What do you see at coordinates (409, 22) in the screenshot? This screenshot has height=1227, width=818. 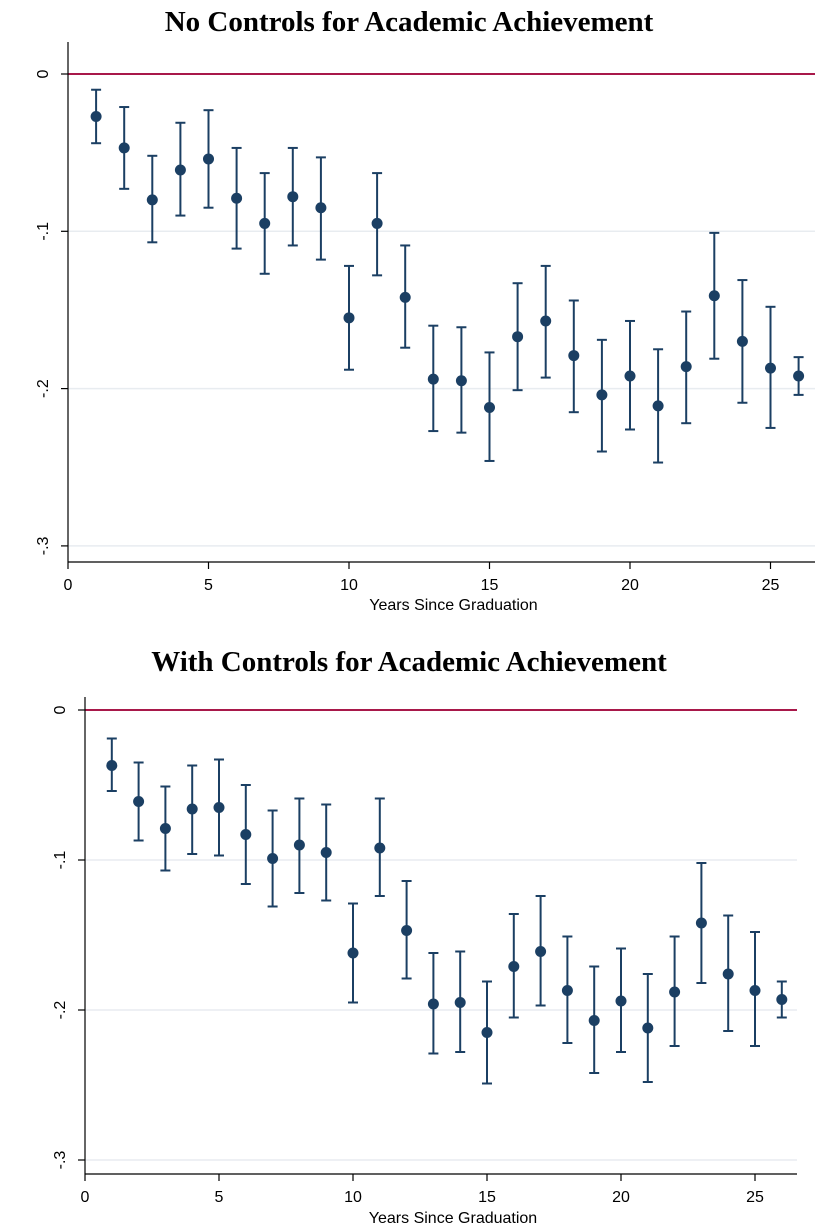 I see `chart-title: No Controls for Academic Achievement` at bounding box center [409, 22].